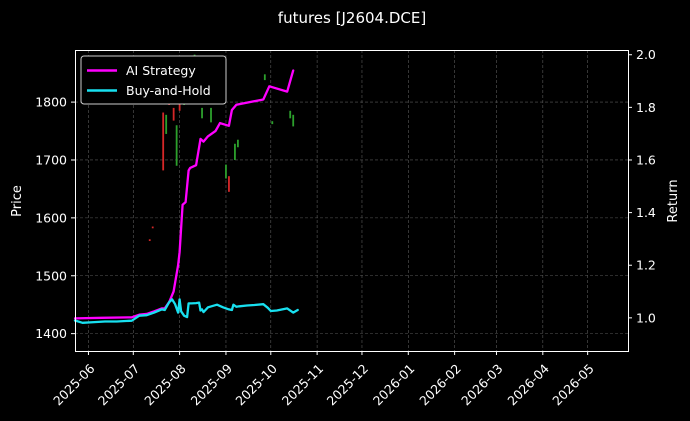  Describe the element at coordinates (303, 385) in the screenshot. I see `x-tick-label: 2025-11` at that location.